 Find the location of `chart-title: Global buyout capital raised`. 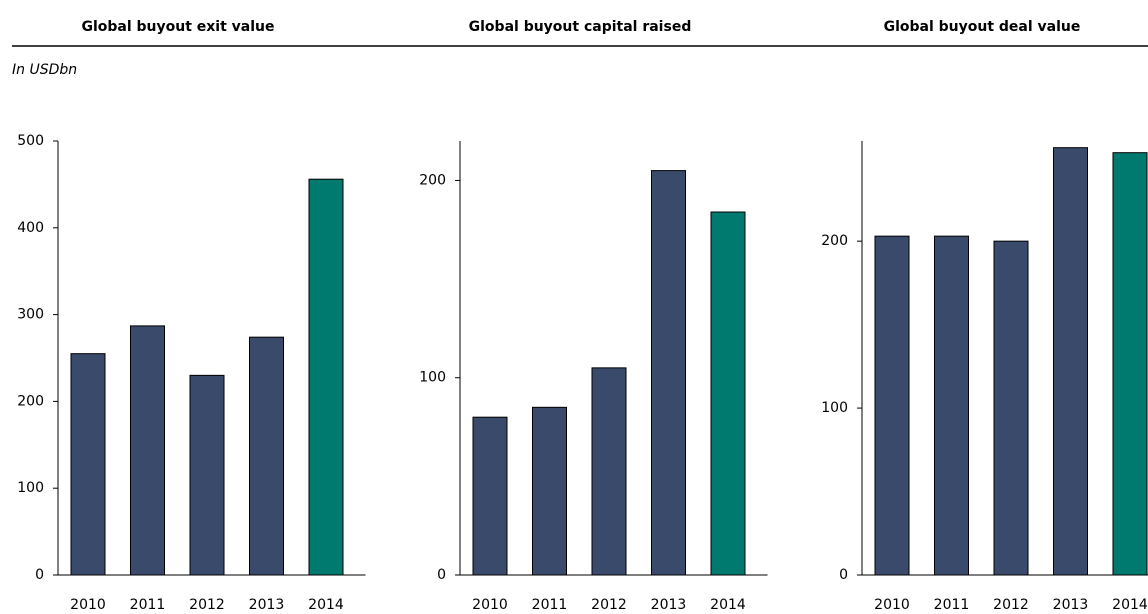

chart-title: Global buyout capital raised is located at coordinates (580, 27).